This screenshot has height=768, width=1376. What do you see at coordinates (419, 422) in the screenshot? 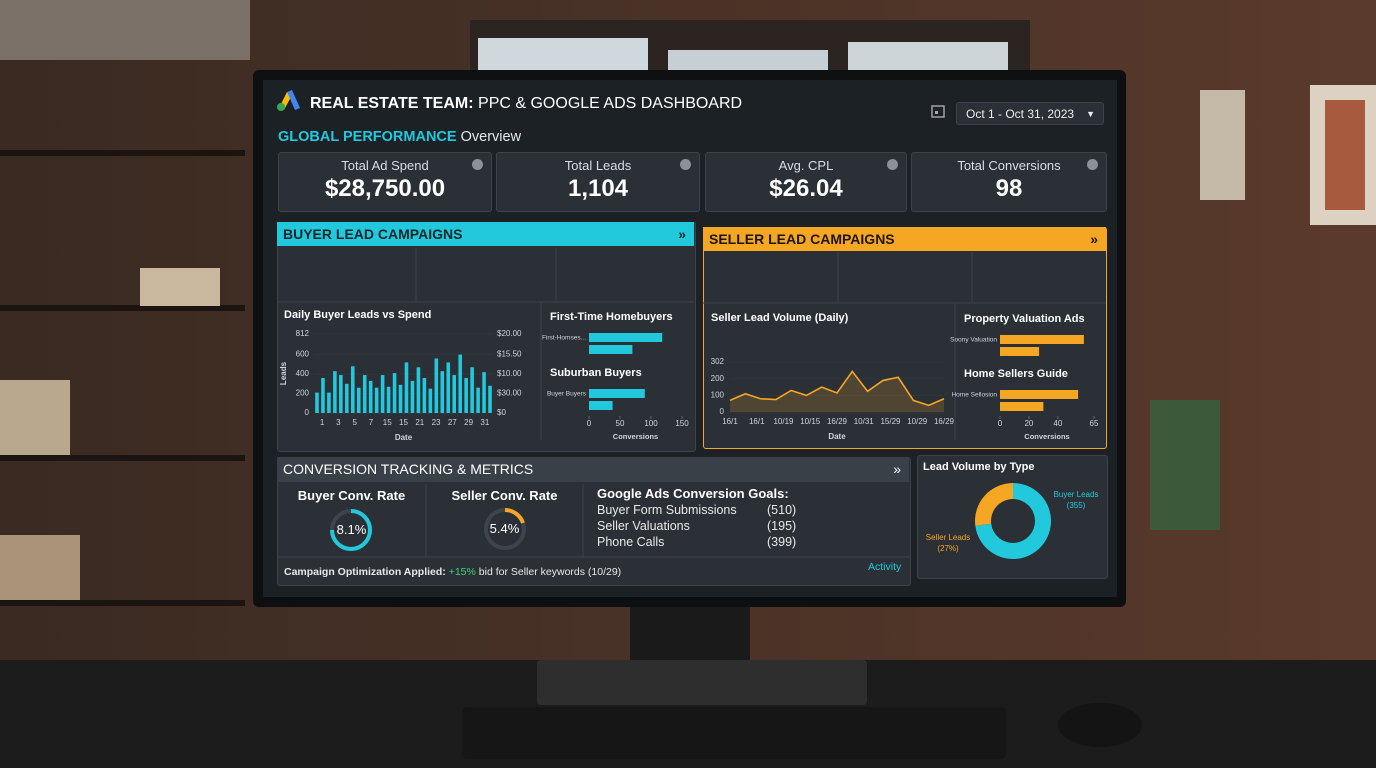
I see `x-tick-label: 21` at bounding box center [419, 422].